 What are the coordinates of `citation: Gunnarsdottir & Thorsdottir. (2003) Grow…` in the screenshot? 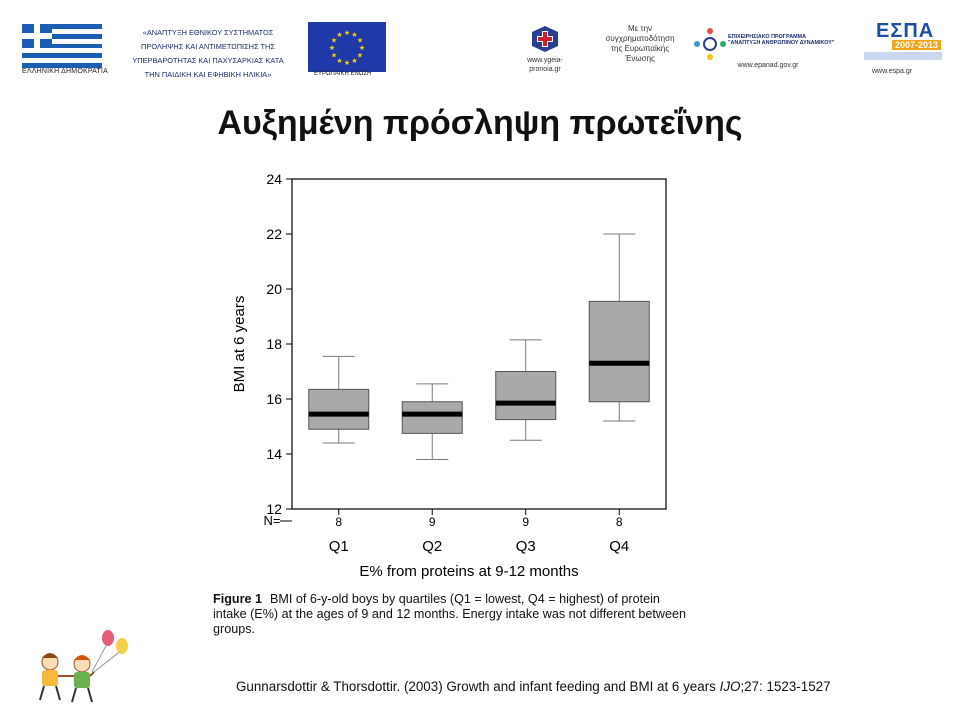 It's located at (596, 686).